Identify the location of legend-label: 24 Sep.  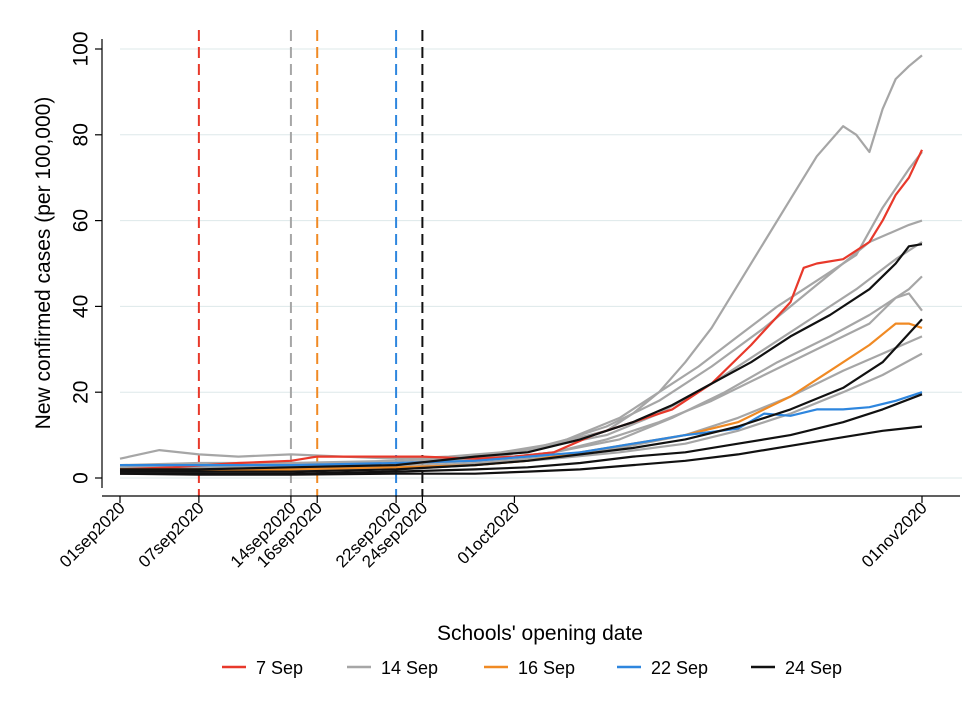
(813, 668).